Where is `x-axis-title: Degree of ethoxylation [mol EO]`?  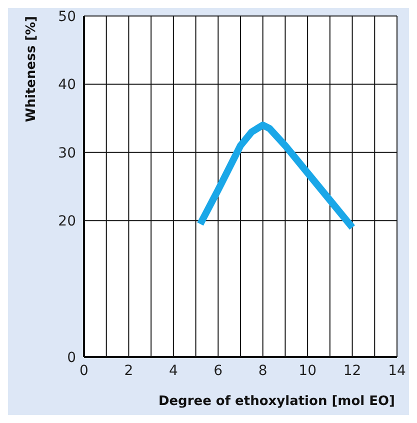
x-axis-title: Degree of ethoxylation [mol EO] is located at coordinates (276, 401).